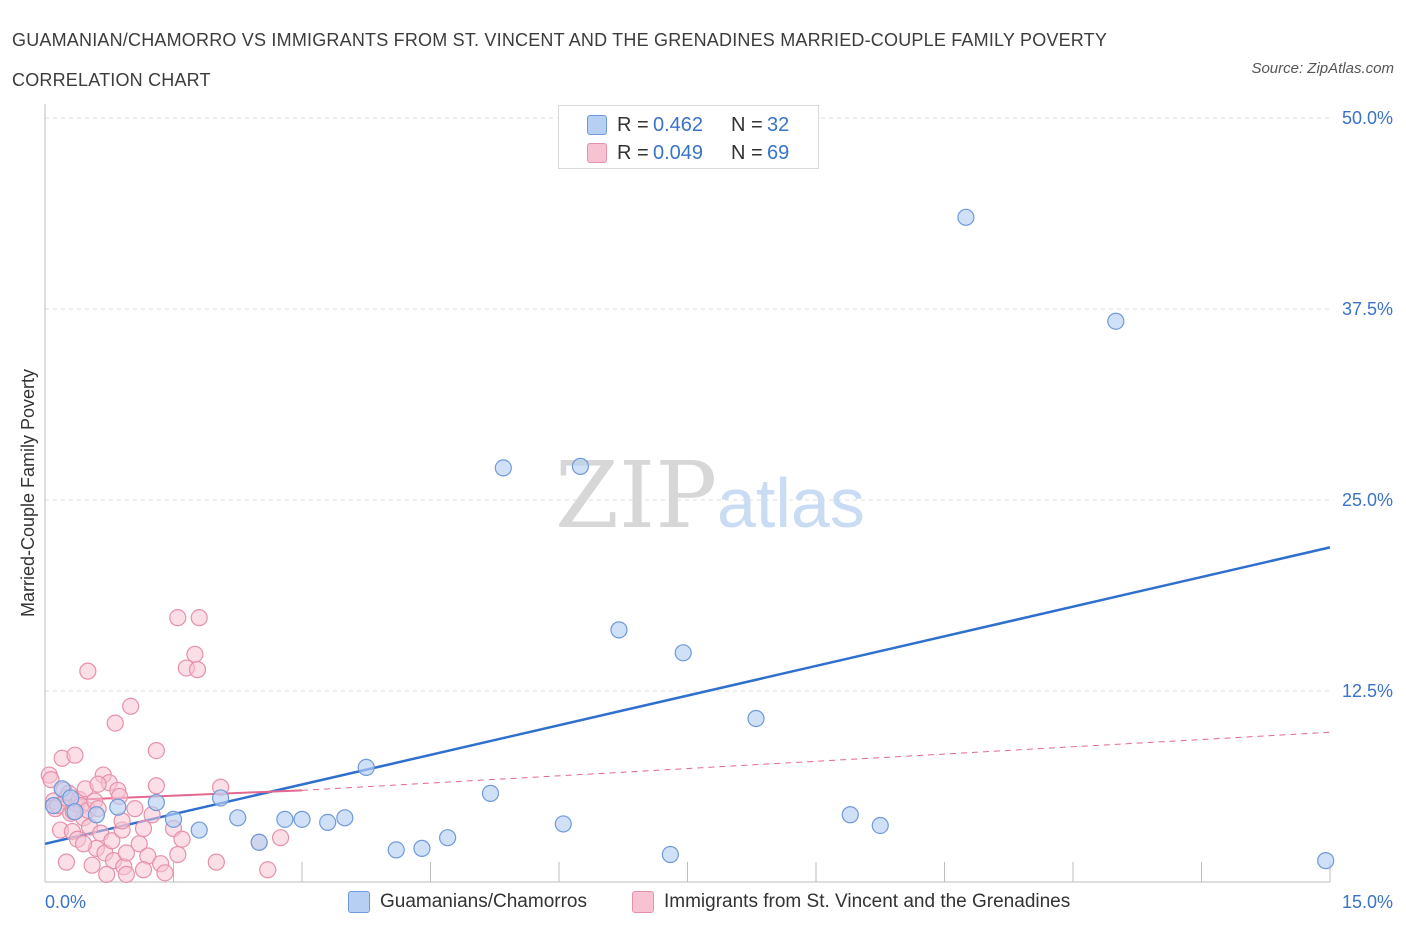 The width and height of the screenshot is (1406, 930). What do you see at coordinates (359, 902) in the screenshot?
I see `bottom-legend-swatch-blue` at bounding box center [359, 902].